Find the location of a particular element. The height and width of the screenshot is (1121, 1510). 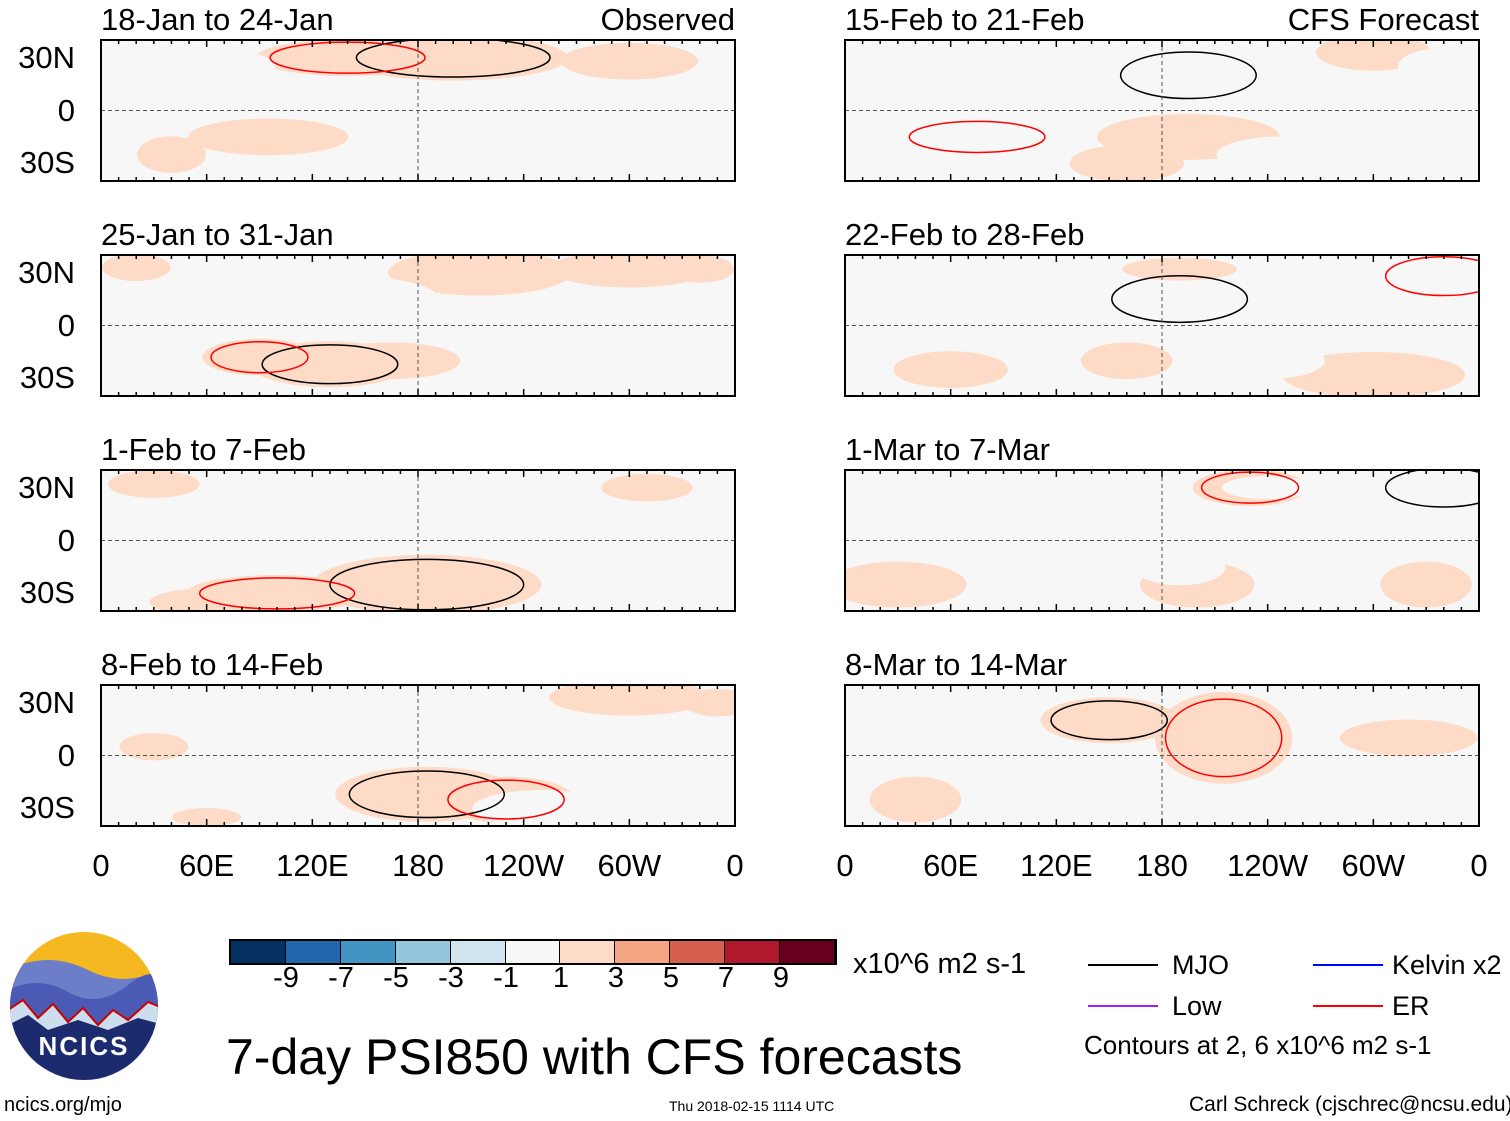

panel-title: 1-Mar to 7-Mar is located at coordinates (947, 449).